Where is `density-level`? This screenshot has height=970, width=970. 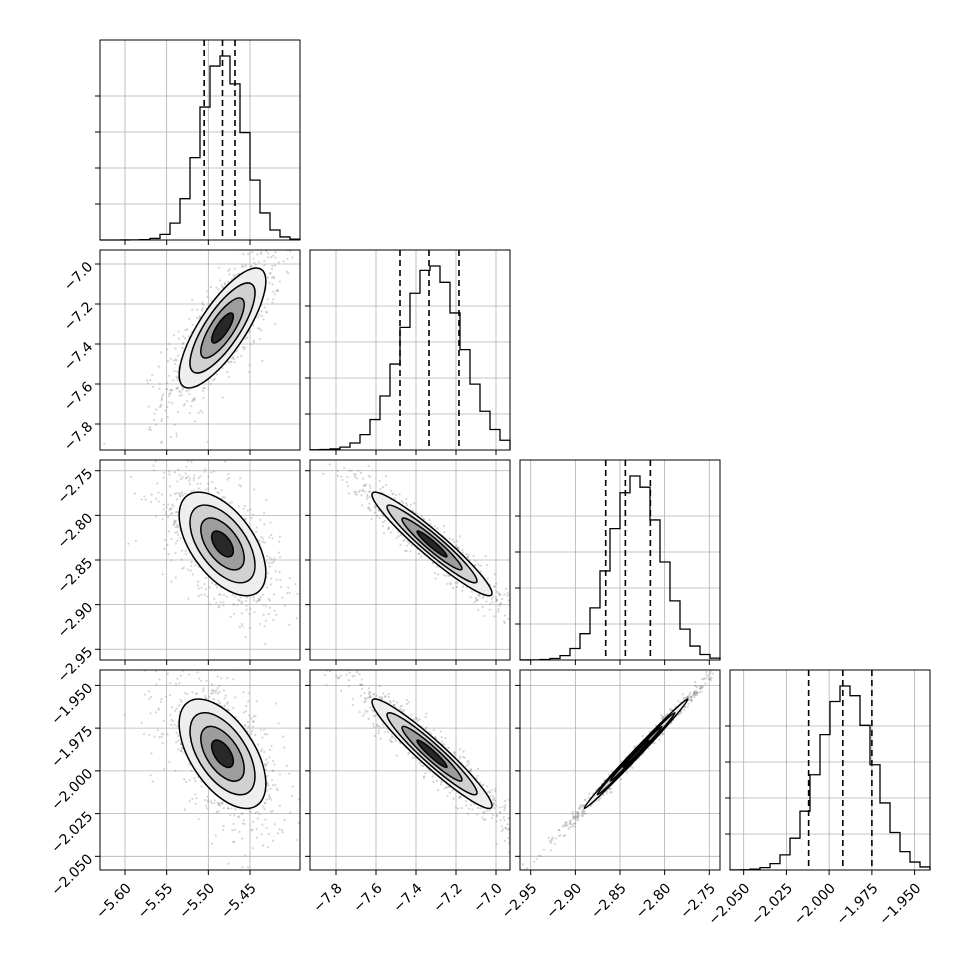 density-level is located at coordinates (222, 543).